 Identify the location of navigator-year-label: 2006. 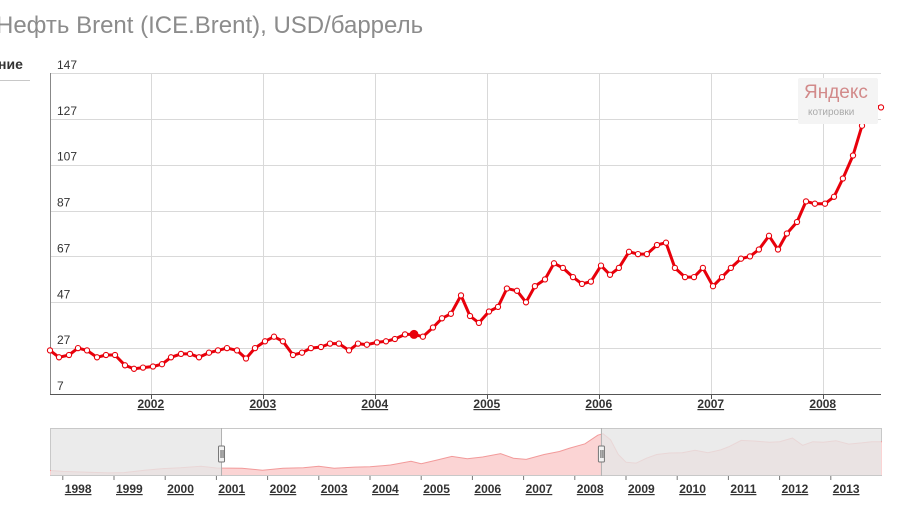
(487, 489).